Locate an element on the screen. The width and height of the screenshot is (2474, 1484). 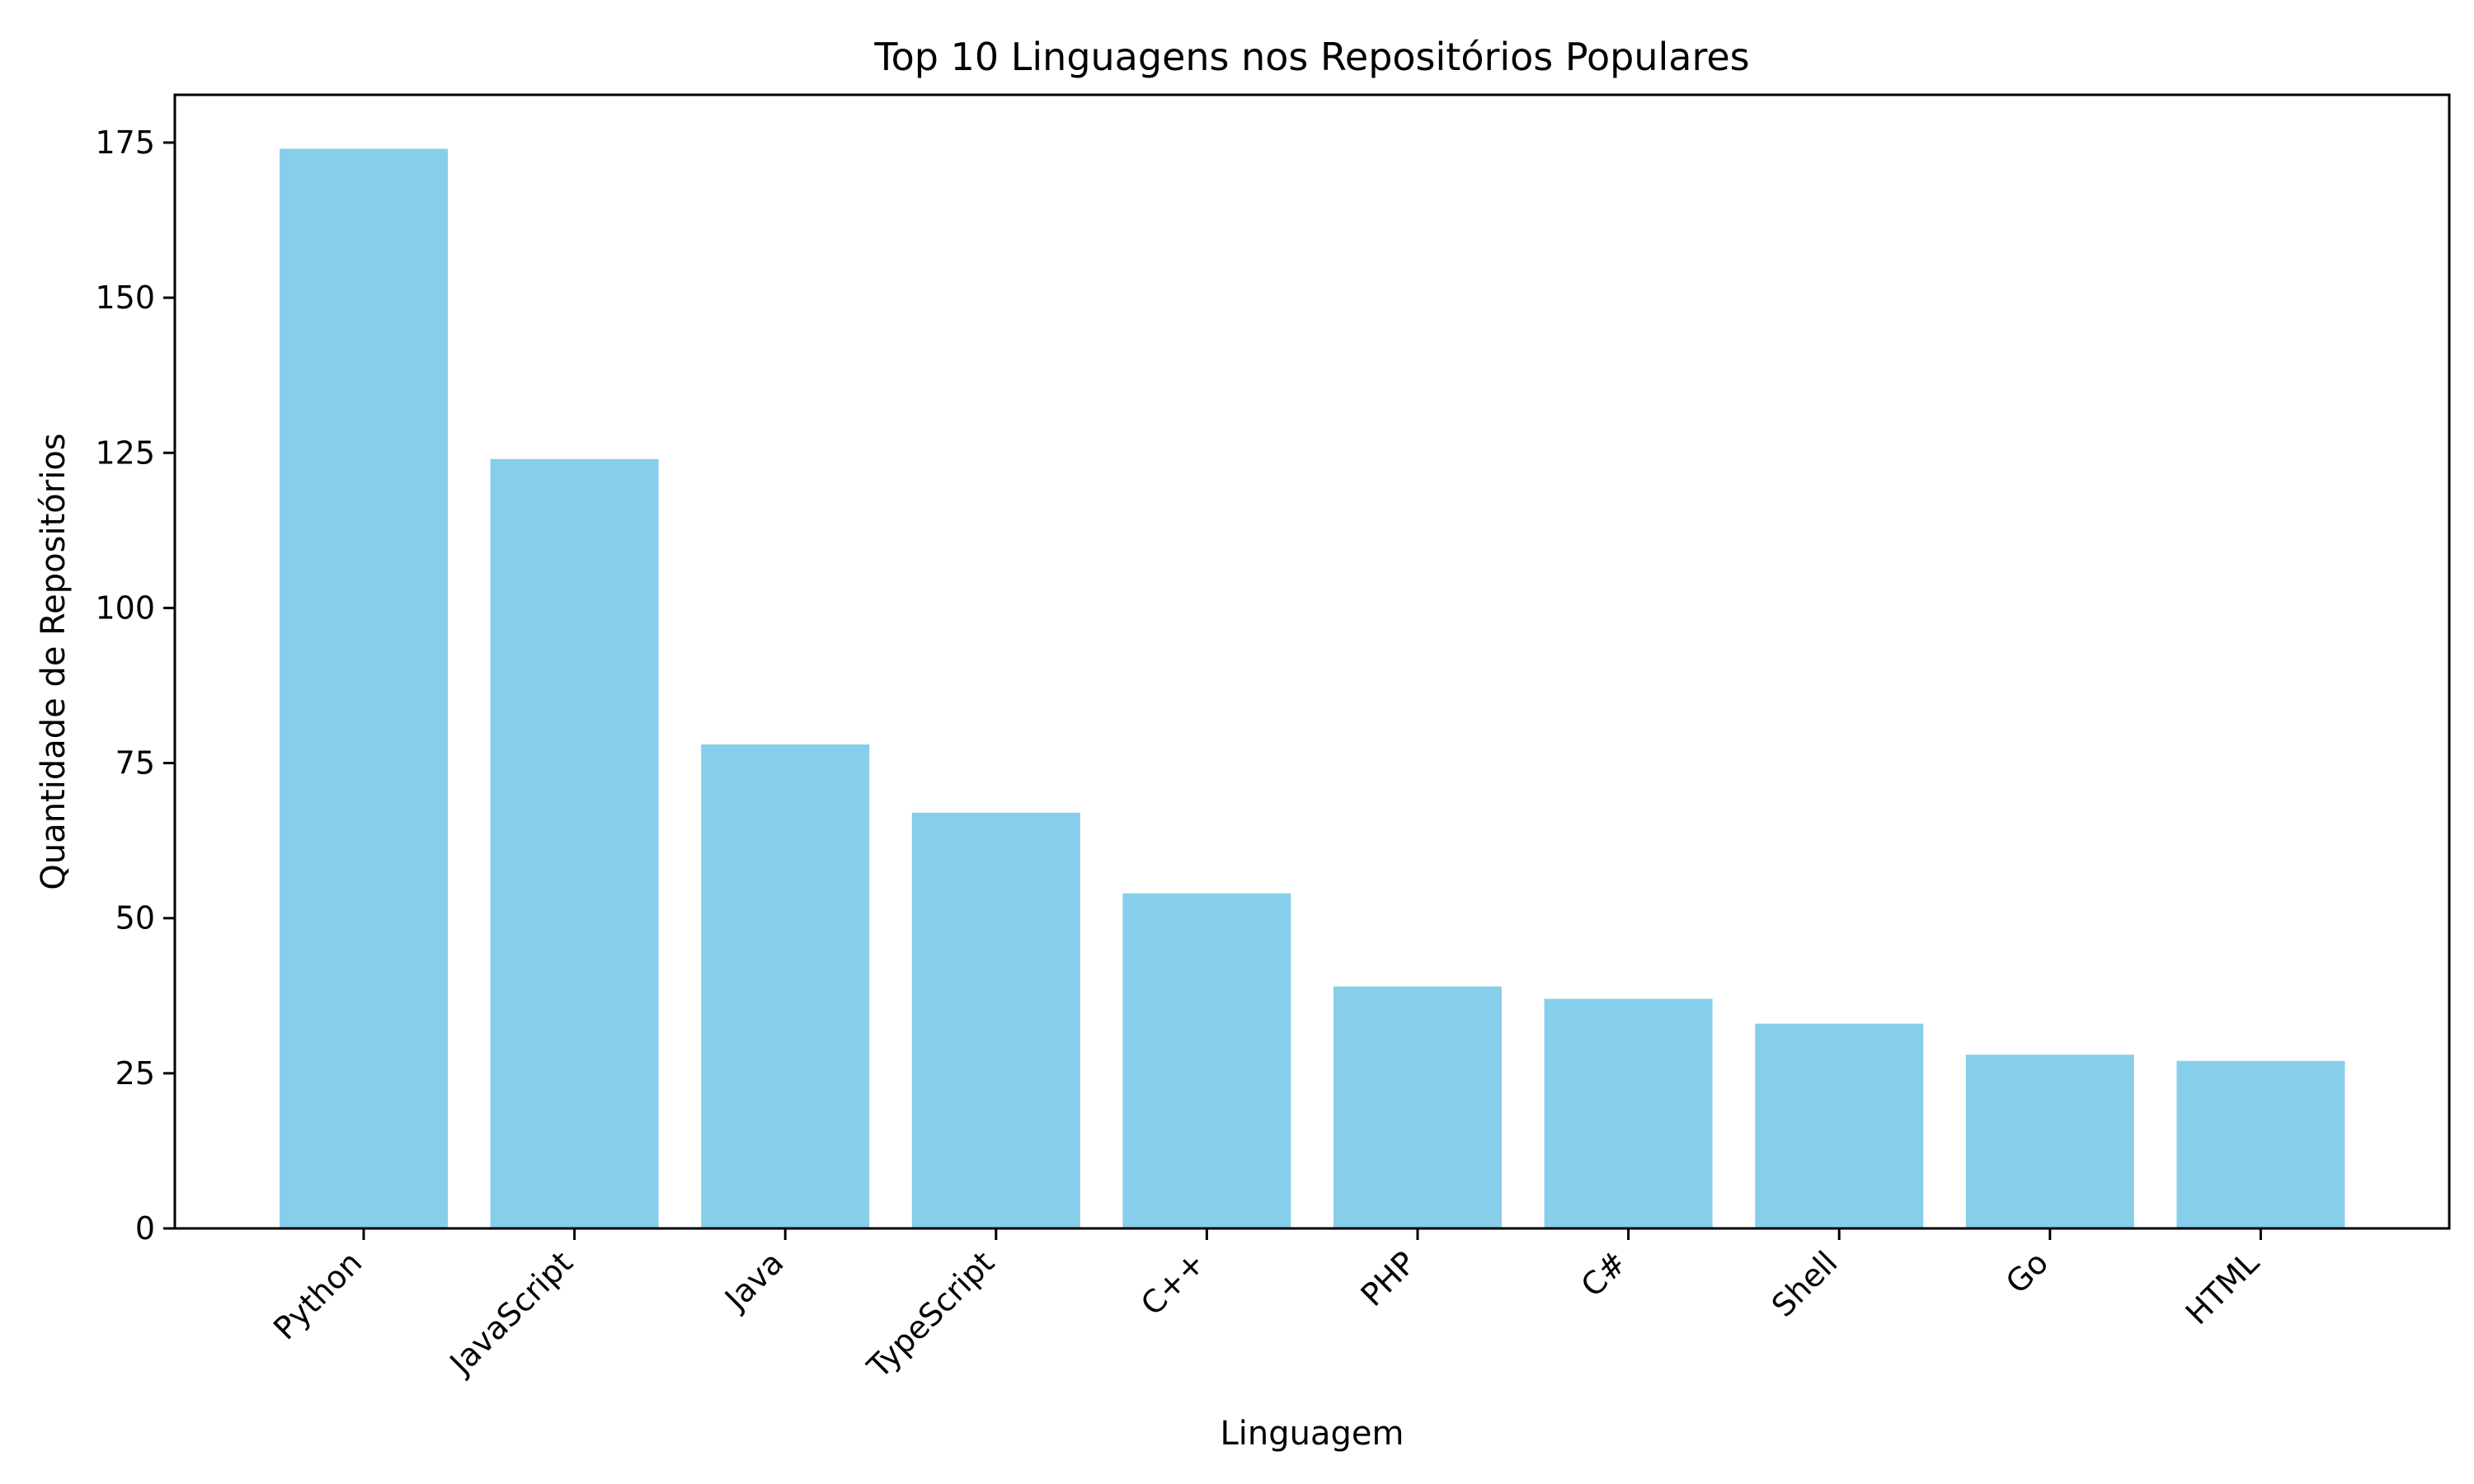
x-tick-label: Shell is located at coordinates (1805, 1284).